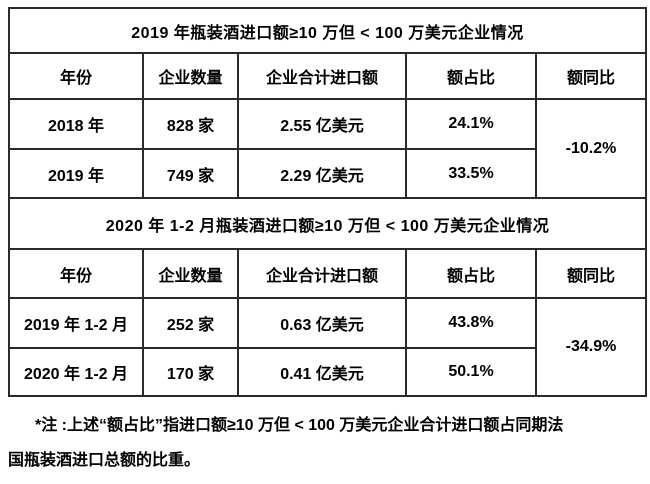  What do you see at coordinates (76, 273) in the screenshot?
I see `section2-header-year: 年份` at bounding box center [76, 273].